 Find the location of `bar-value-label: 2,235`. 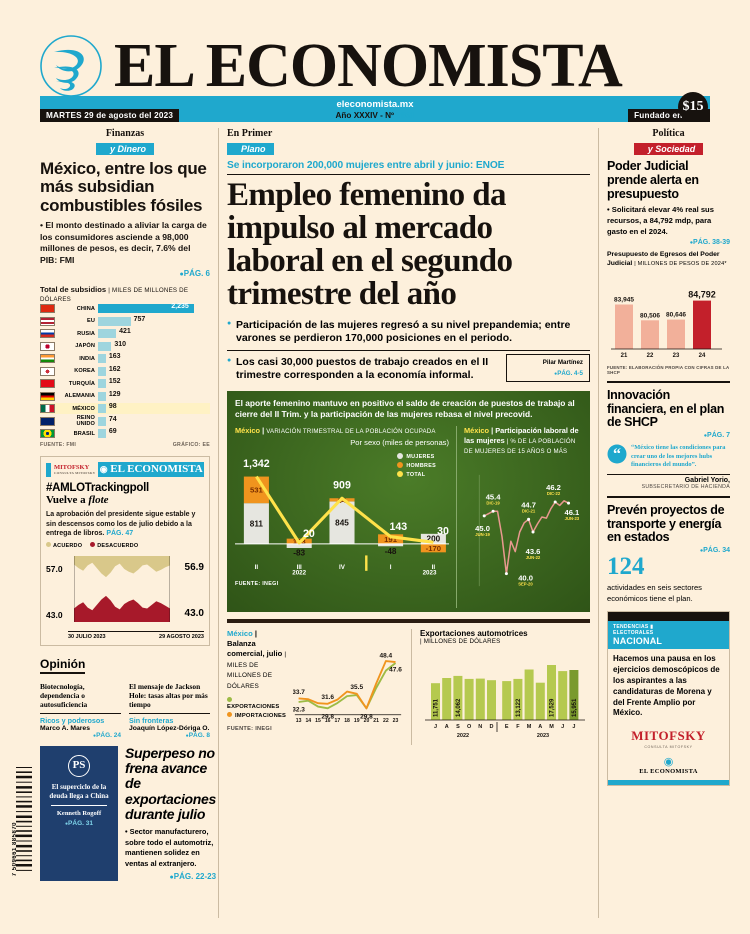

bar-value-label: 2,235 is located at coordinates (180, 307).